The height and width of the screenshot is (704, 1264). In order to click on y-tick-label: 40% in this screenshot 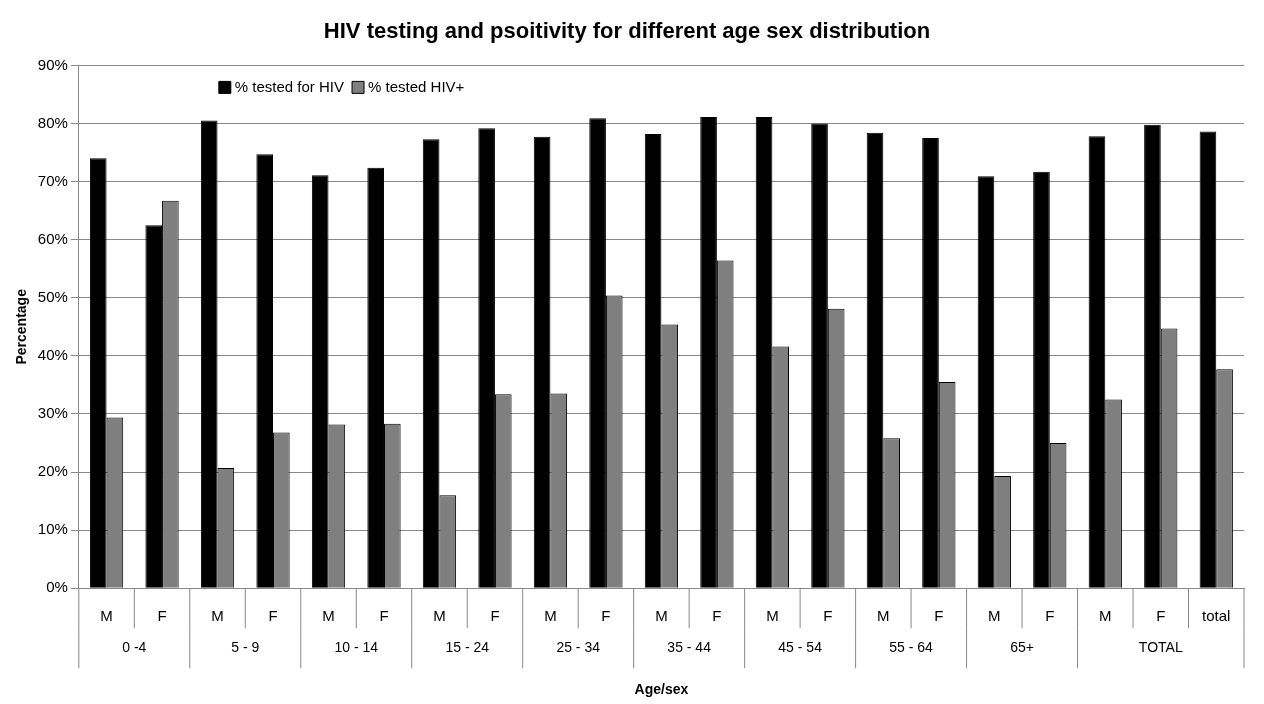, I will do `click(52, 354)`.